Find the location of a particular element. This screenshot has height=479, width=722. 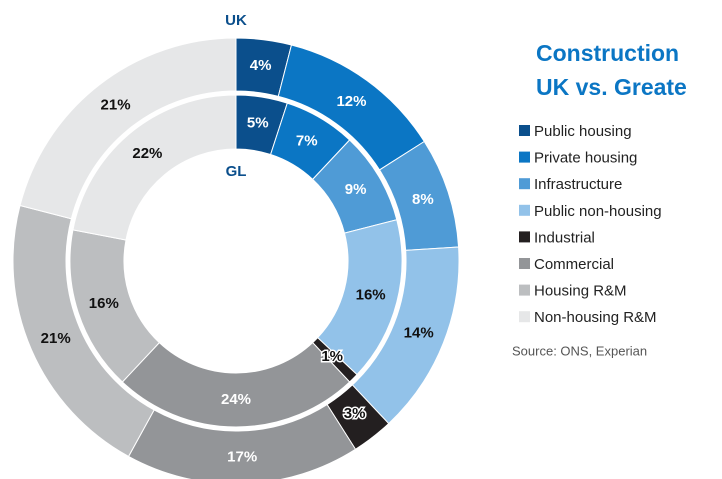

data-label: 22% is located at coordinates (147, 153).